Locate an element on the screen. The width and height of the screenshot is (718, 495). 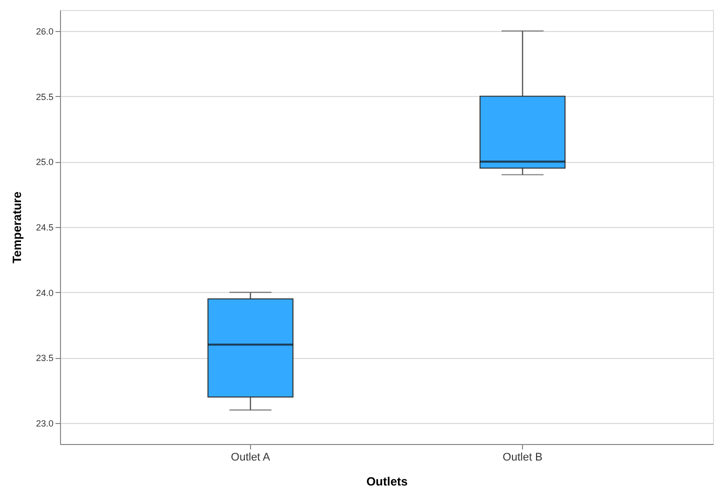
y-tick-label: 25.0 is located at coordinates (45, 162).